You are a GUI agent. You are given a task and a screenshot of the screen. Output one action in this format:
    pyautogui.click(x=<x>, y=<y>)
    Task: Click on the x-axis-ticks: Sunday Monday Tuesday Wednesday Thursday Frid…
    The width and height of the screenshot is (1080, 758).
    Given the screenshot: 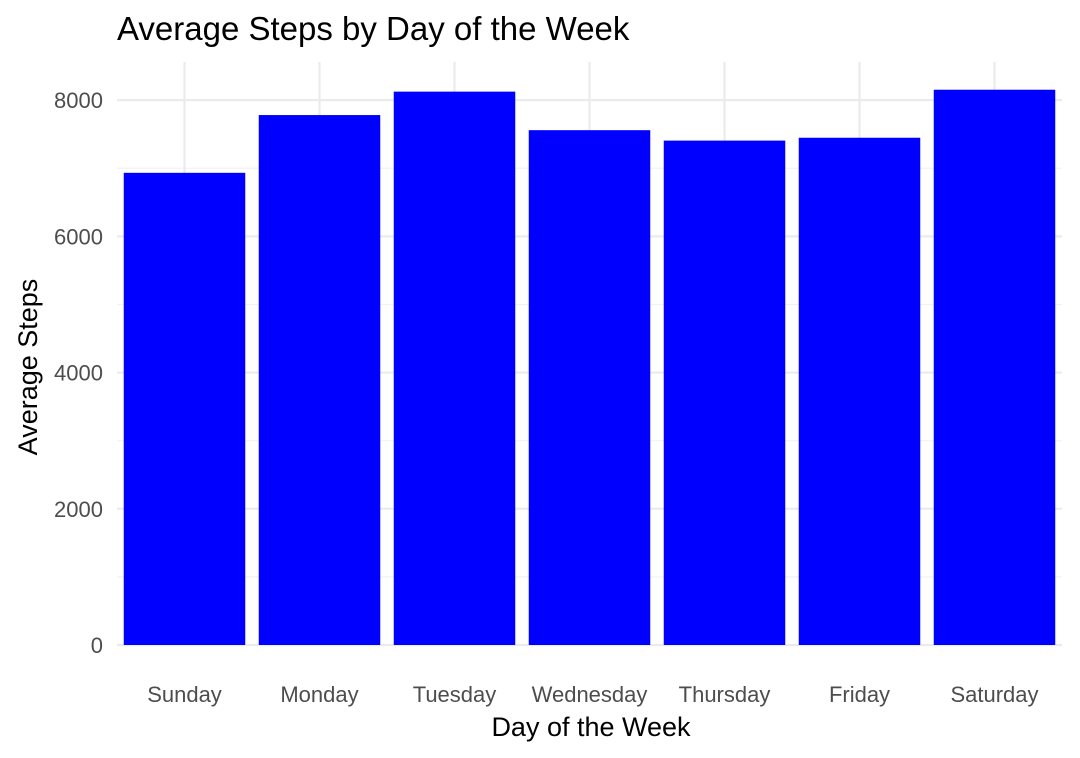 What is the action you would take?
    pyautogui.click(x=592, y=694)
    